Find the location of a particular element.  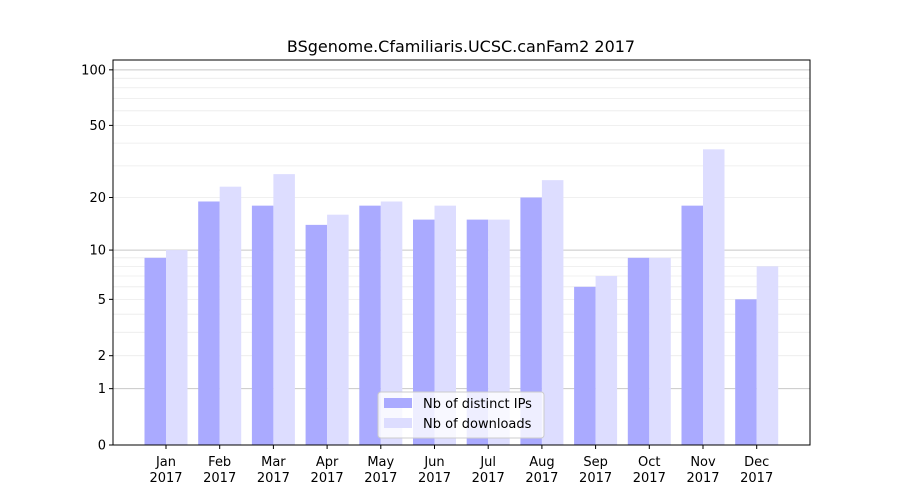

chart-title: BSgenome.Cfamiliaris.UCSC.canFam2 2017 is located at coordinates (461, 46).